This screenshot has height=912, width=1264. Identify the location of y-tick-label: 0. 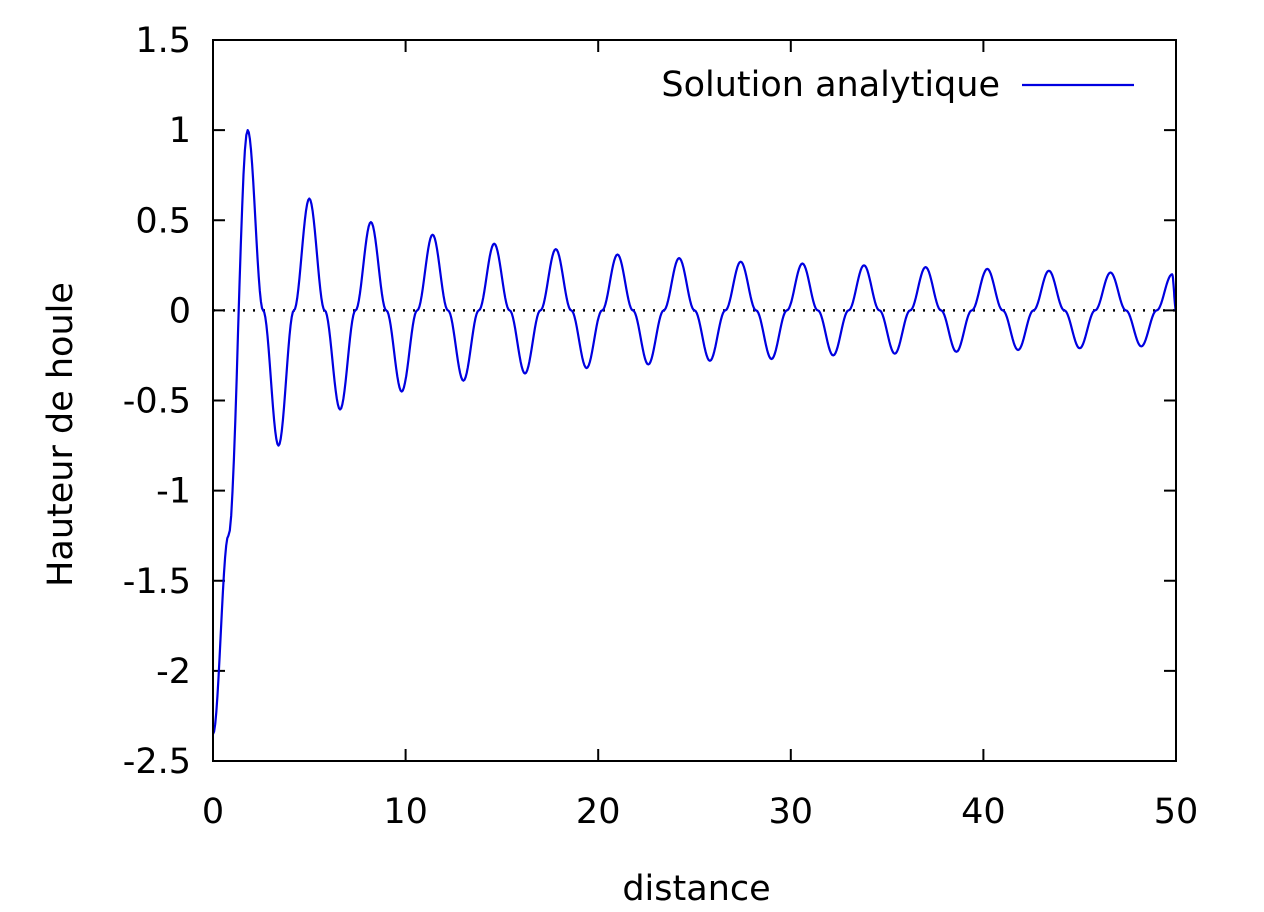
(180, 311).